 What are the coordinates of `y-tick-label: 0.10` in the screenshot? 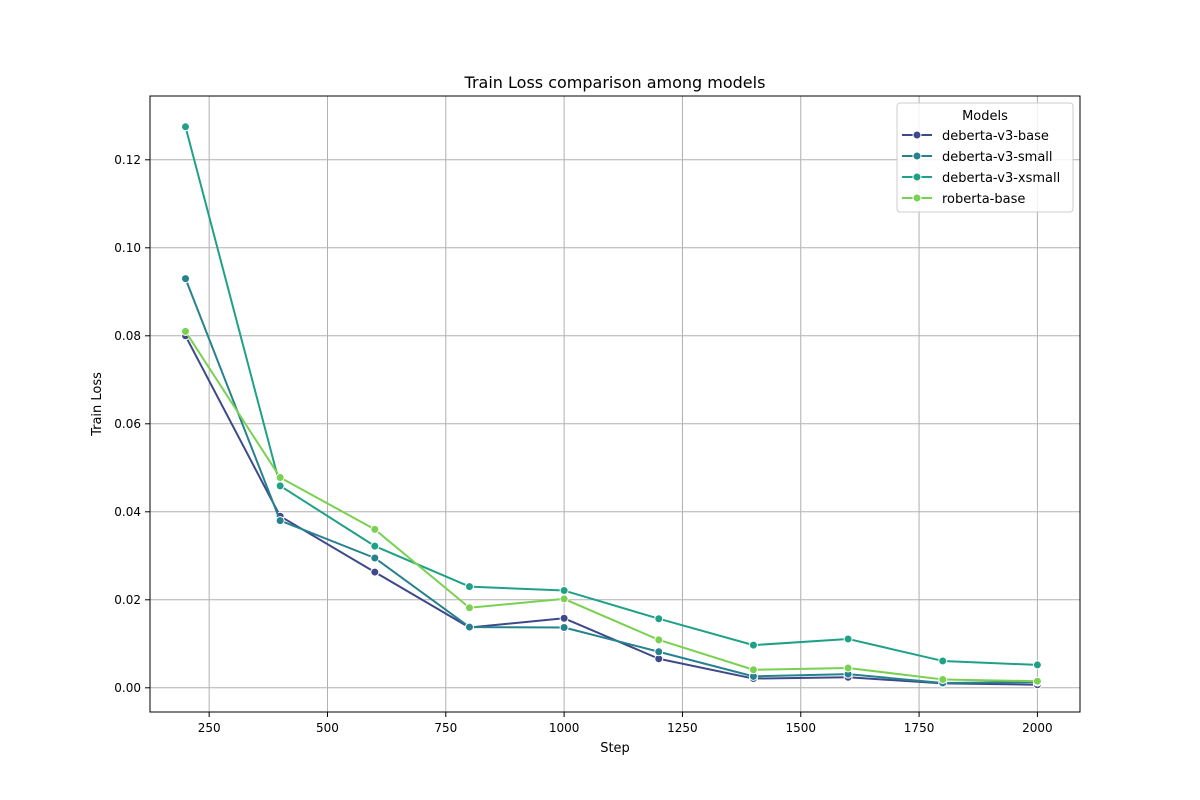 It's located at (127, 248).